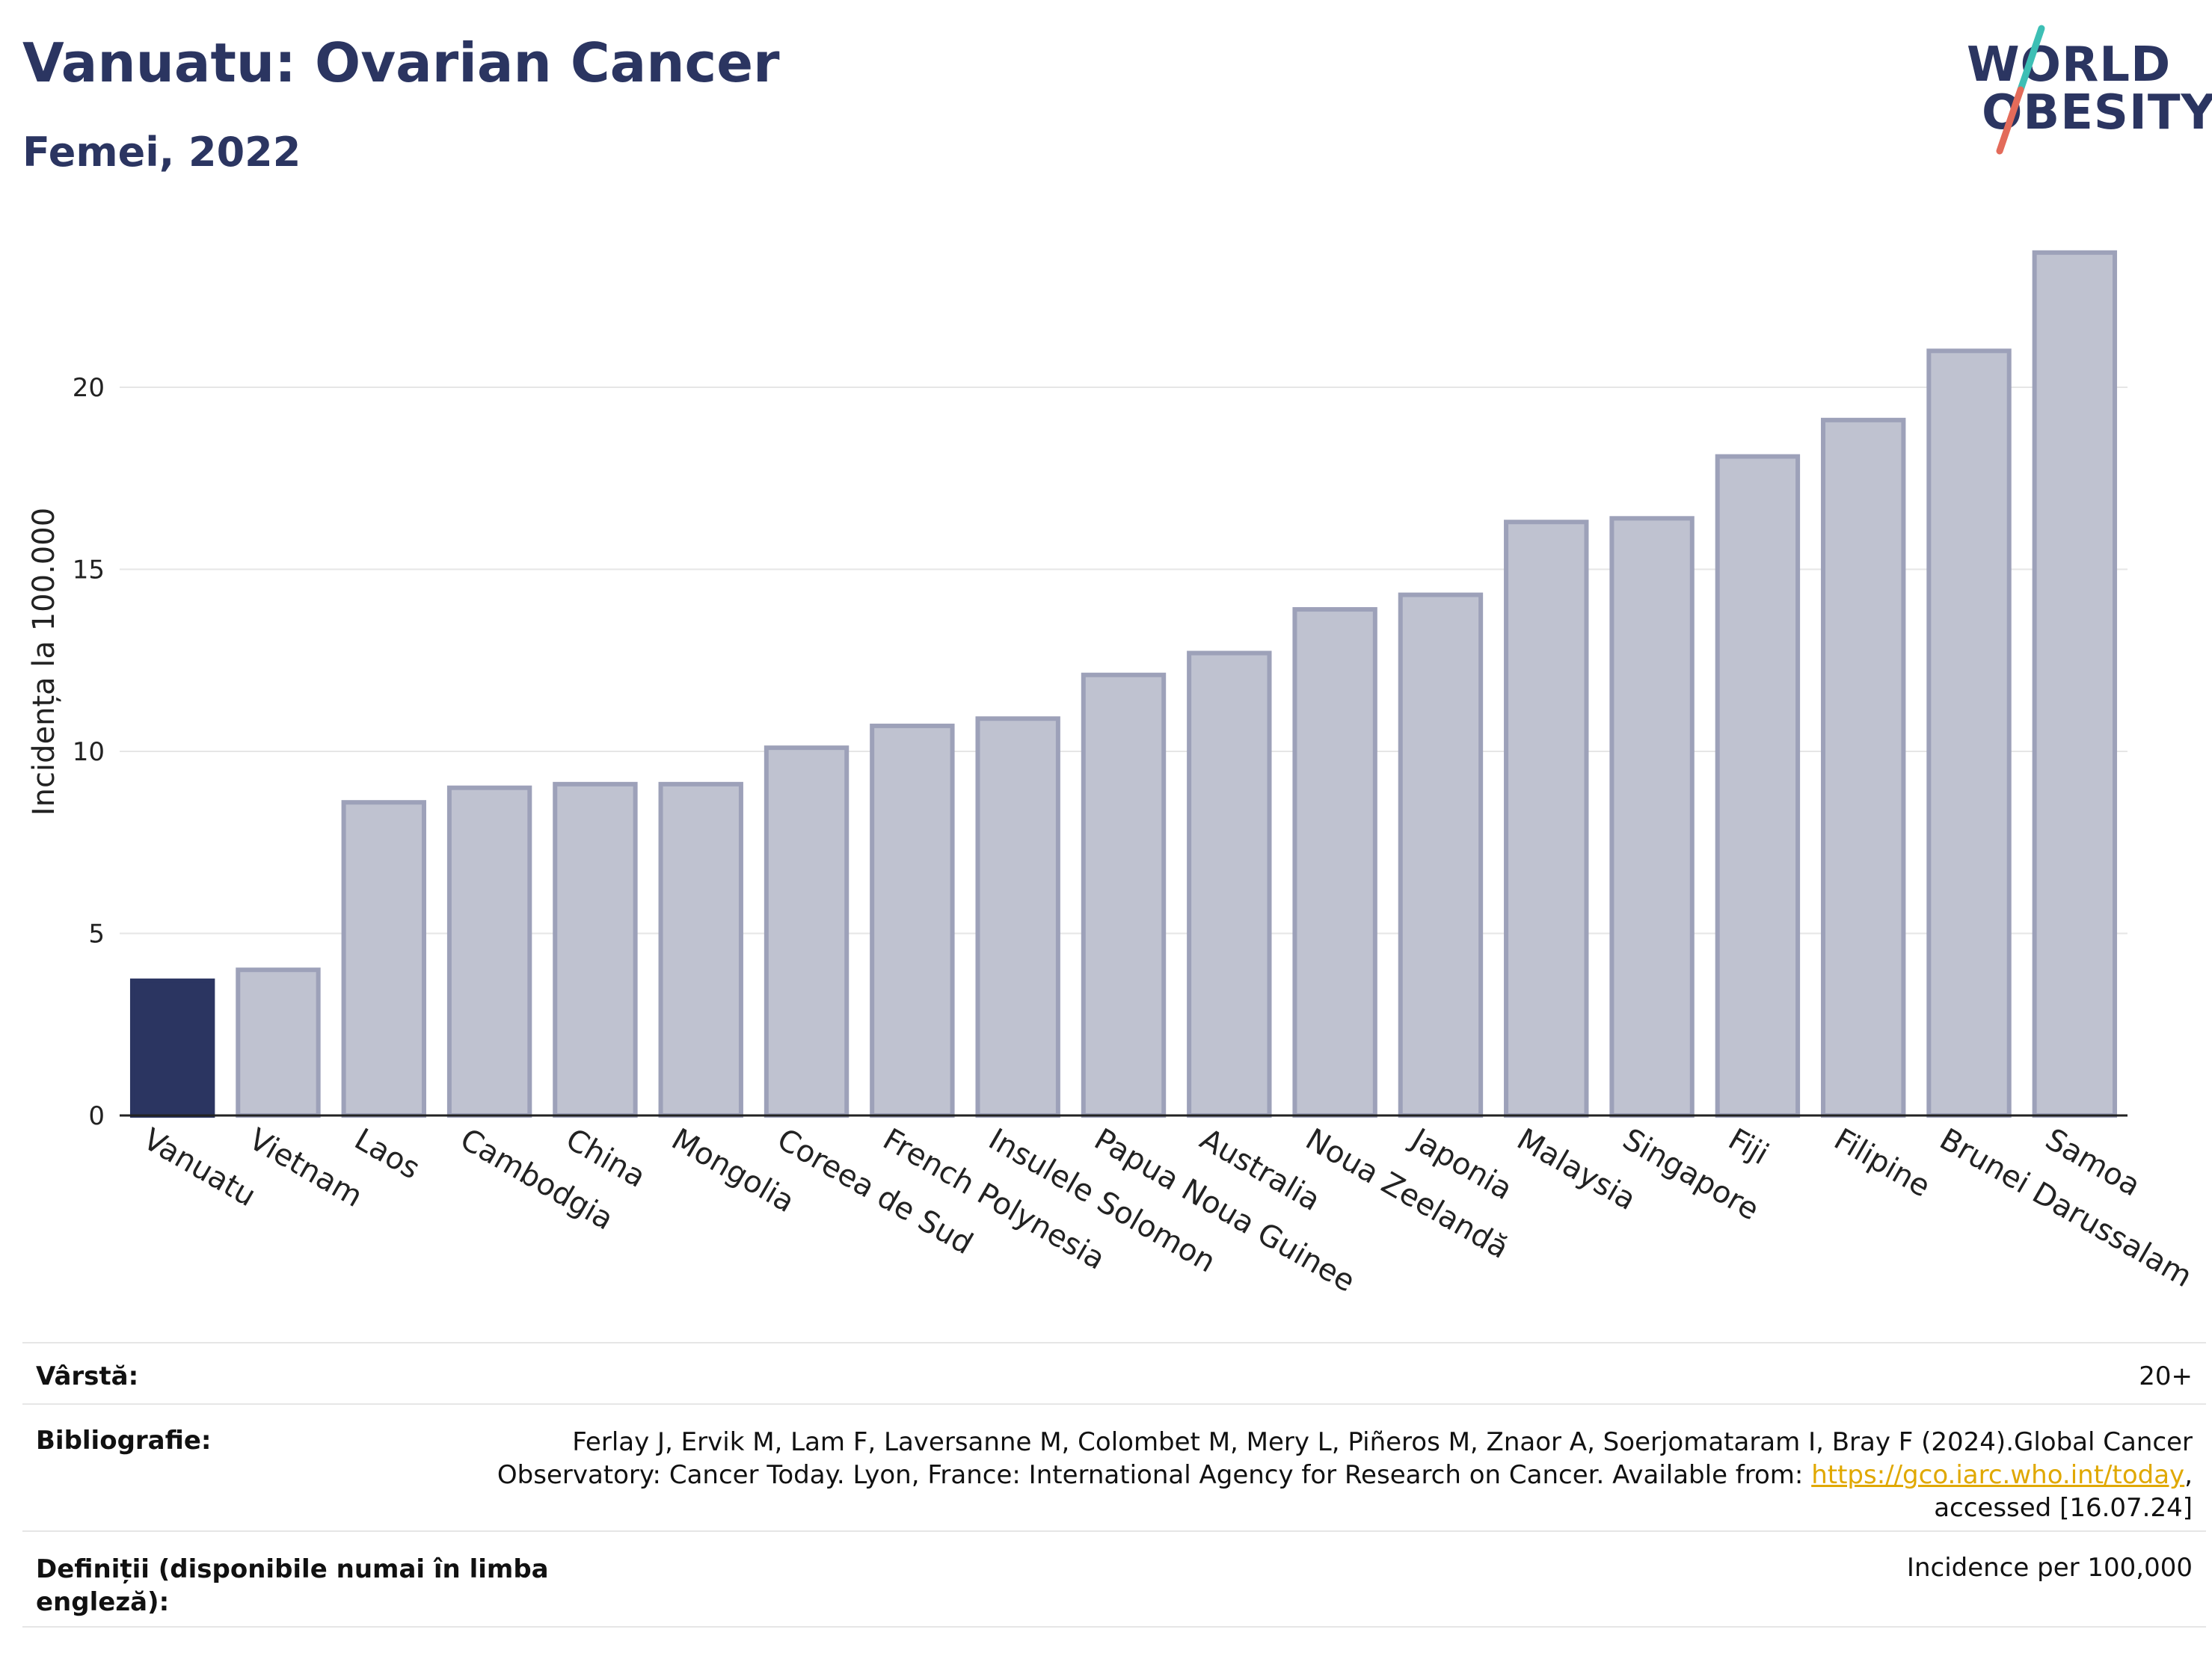 Image resolution: width=2212 pixels, height=1656 pixels. Describe the element at coordinates (1882, 1163) in the screenshot. I see `x-tick-label: Filipine` at that location.